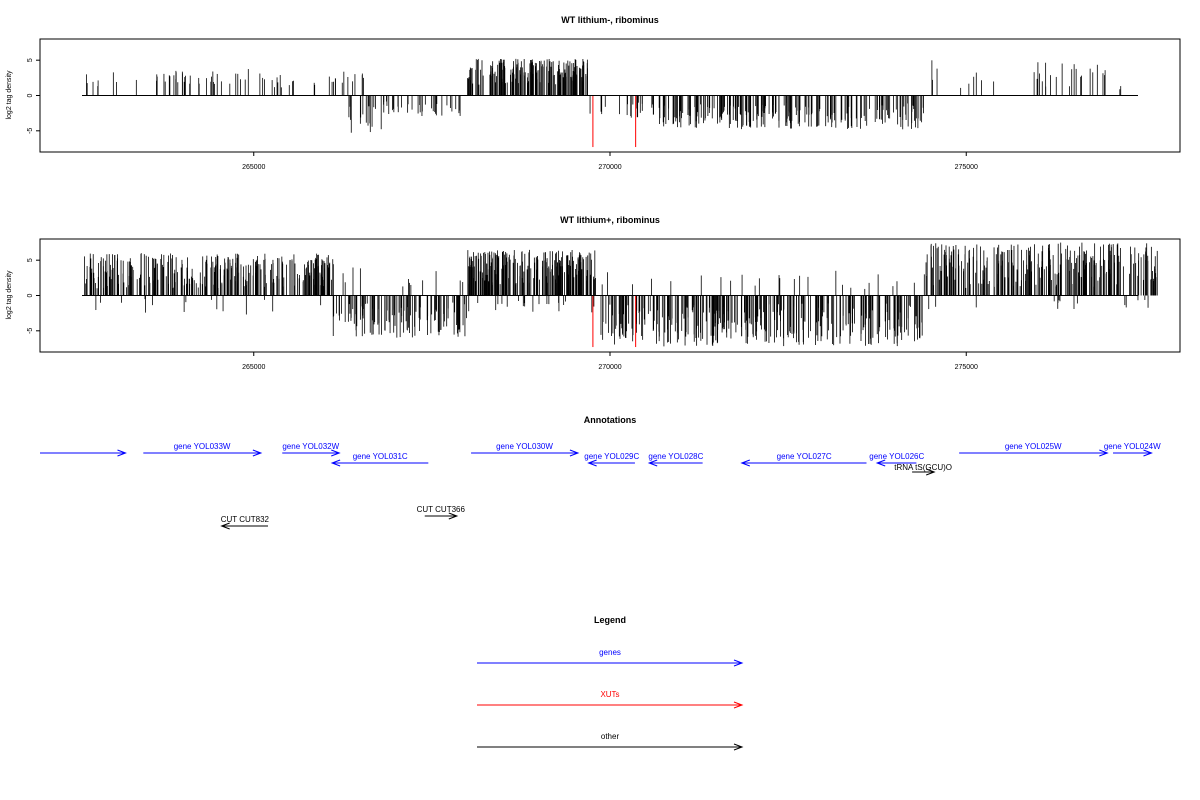 The image size is (1200, 800). I want to click on annotation-feature: gene YOL032W, so click(311, 449).